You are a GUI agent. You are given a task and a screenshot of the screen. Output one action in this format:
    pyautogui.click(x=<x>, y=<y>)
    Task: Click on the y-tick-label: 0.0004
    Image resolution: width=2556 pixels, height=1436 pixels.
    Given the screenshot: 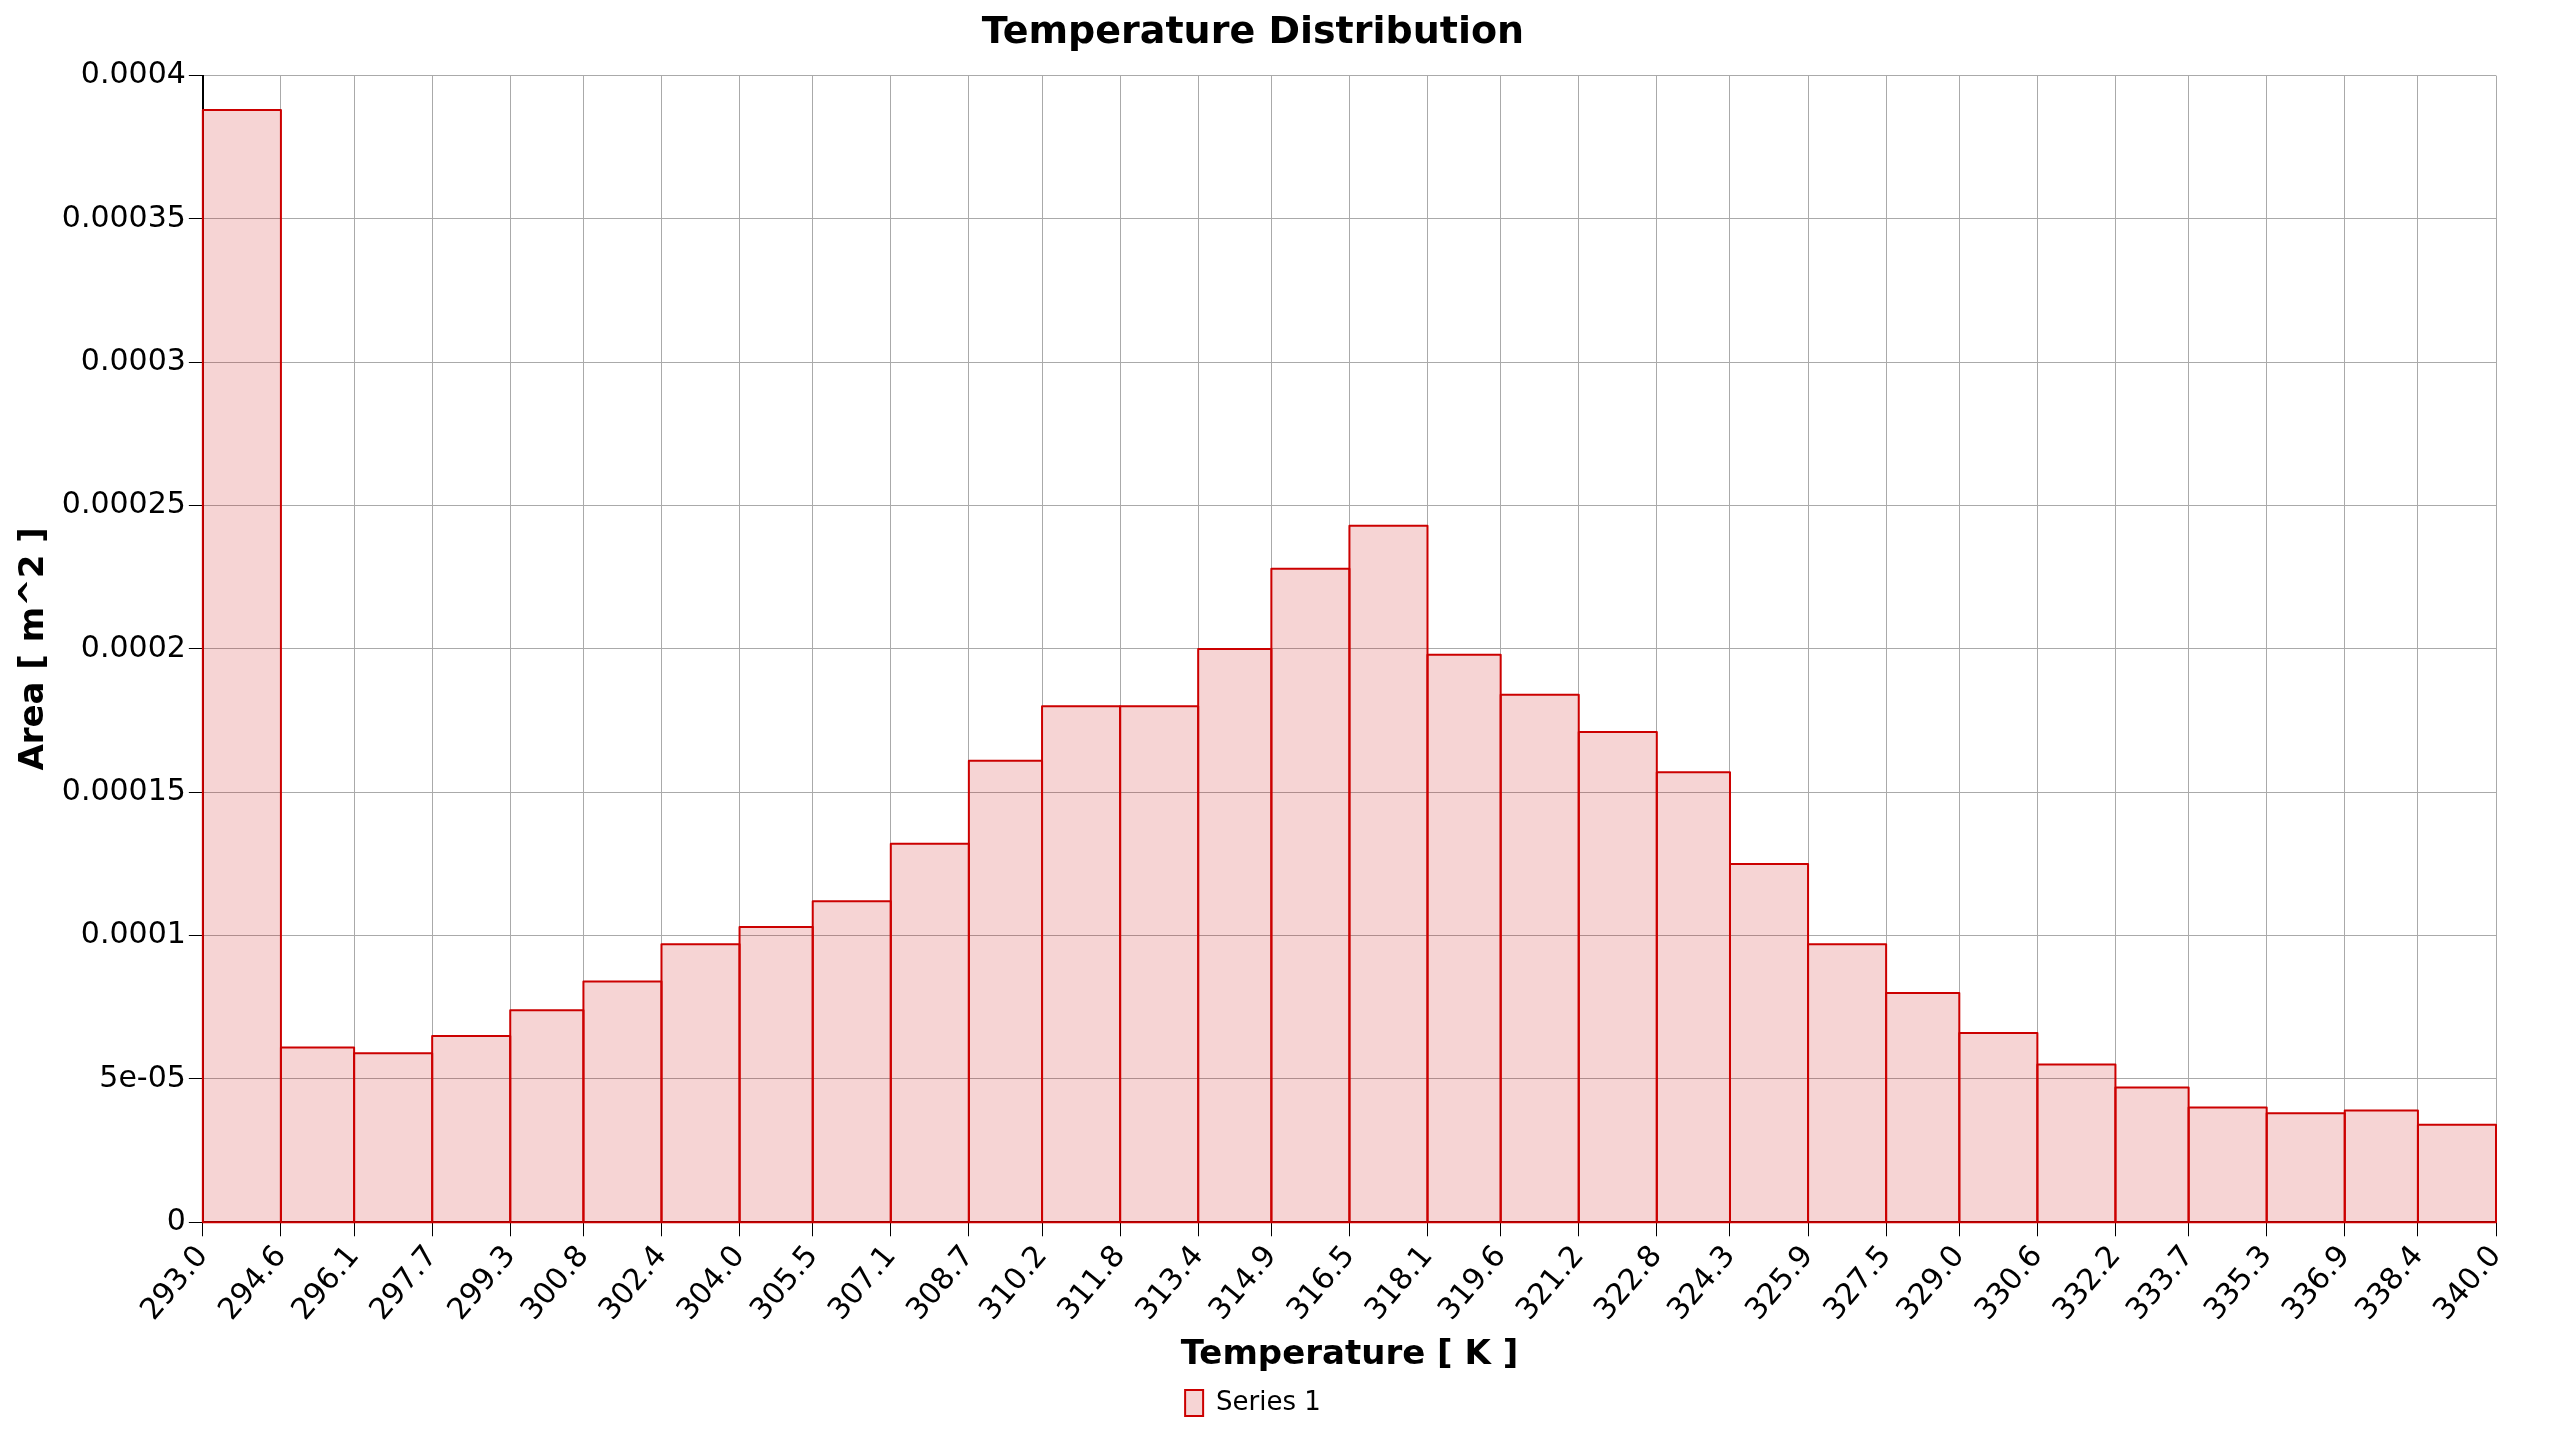 What is the action you would take?
    pyautogui.click(x=133, y=73)
    